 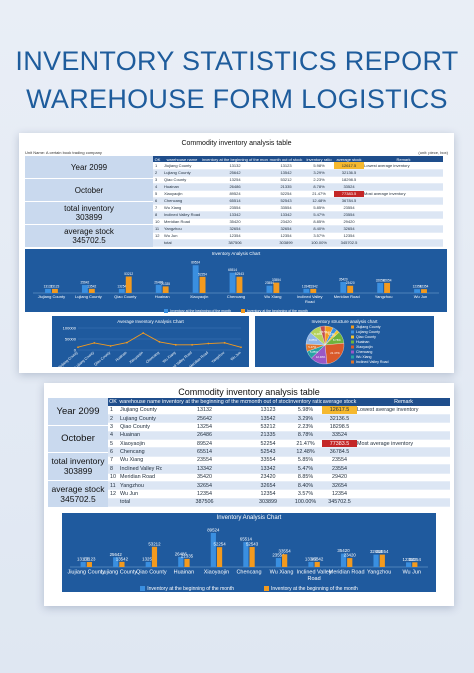 I want to click on cell-begin: 32654, so click(x=204, y=486).